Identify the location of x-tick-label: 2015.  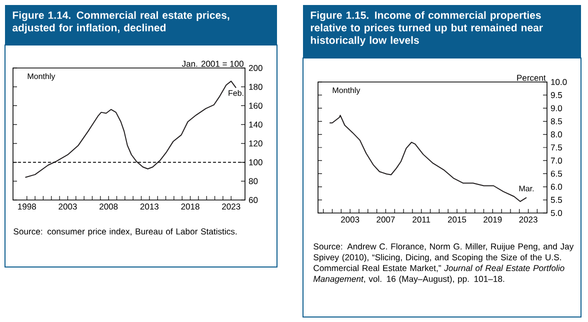
(457, 219).